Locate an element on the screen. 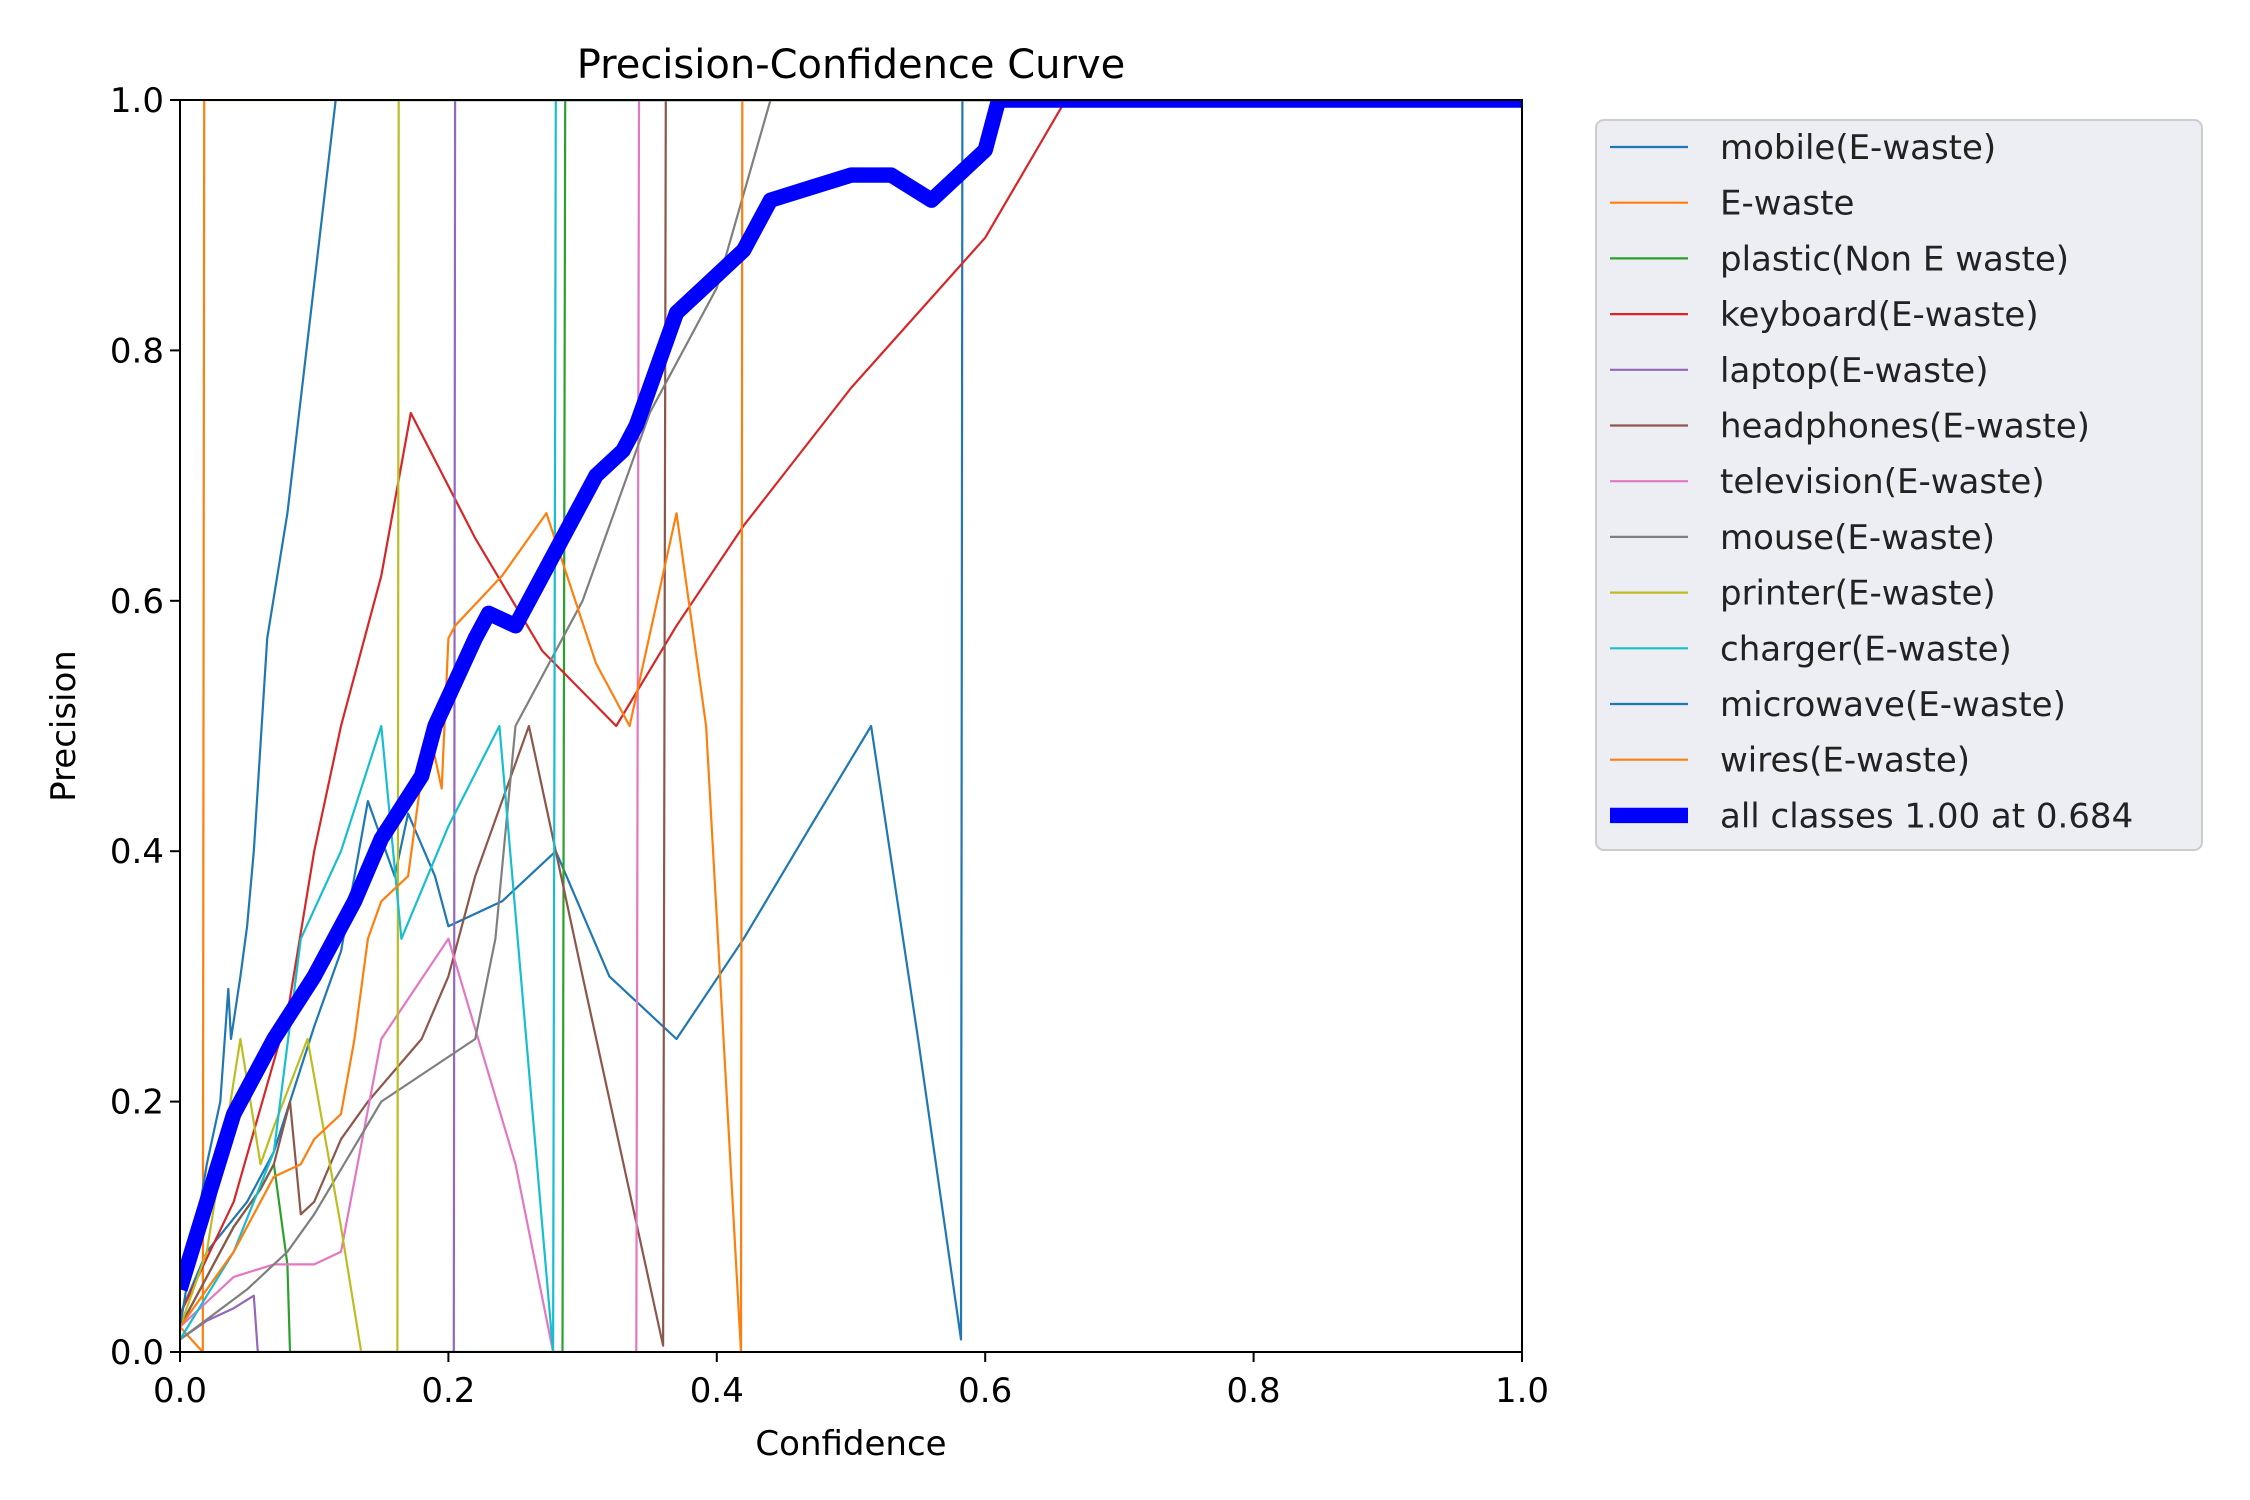 Image resolution: width=2250 pixels, height=1500 pixels. legend-entry: mouse(E-waste) is located at coordinates (1857, 538).